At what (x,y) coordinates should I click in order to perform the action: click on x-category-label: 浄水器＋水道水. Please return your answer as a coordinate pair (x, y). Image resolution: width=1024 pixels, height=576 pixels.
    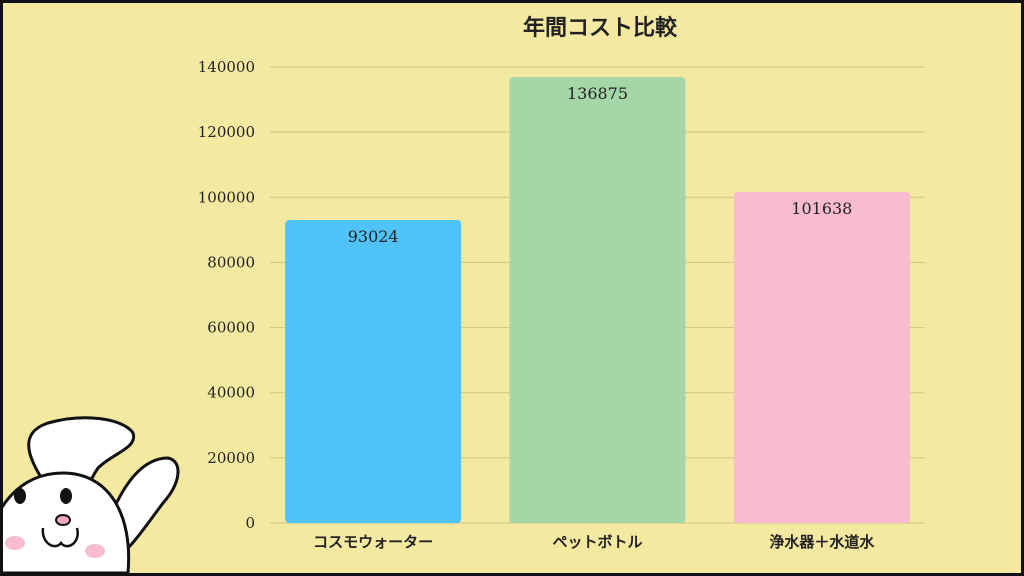
    Looking at the image, I should click on (822, 542).